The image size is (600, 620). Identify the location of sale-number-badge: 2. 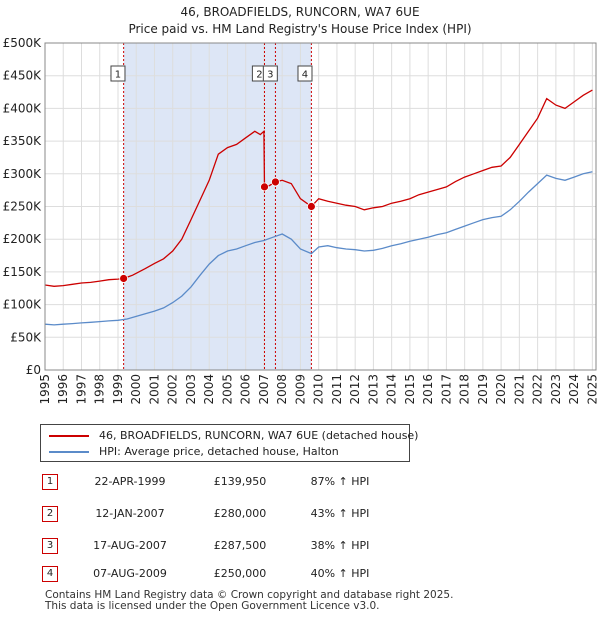
(50, 514).